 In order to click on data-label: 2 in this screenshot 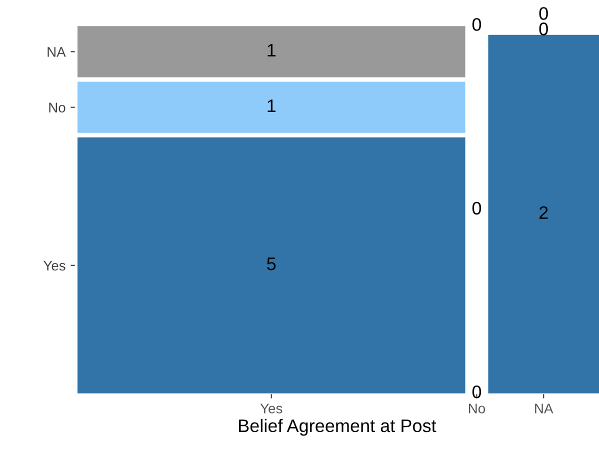, I will do `click(543, 212)`.